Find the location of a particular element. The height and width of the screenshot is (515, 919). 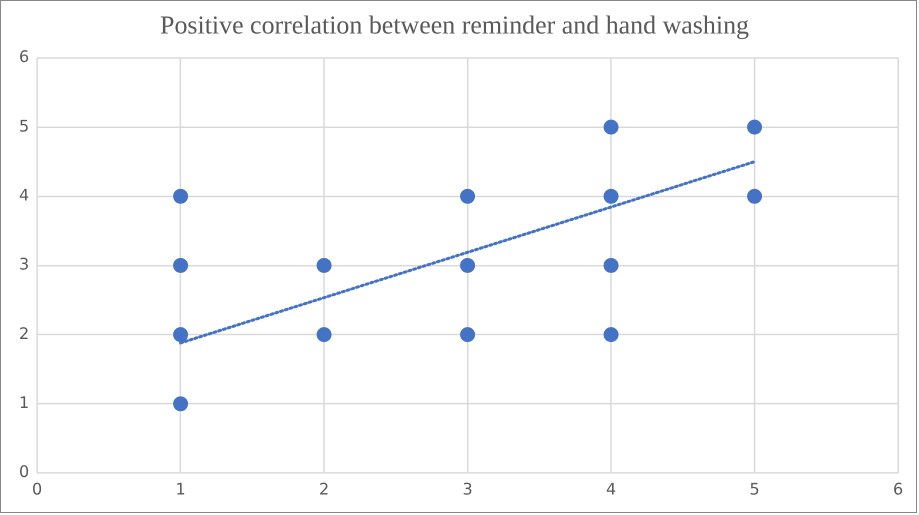

y-tick-label: 2 is located at coordinates (24, 333).